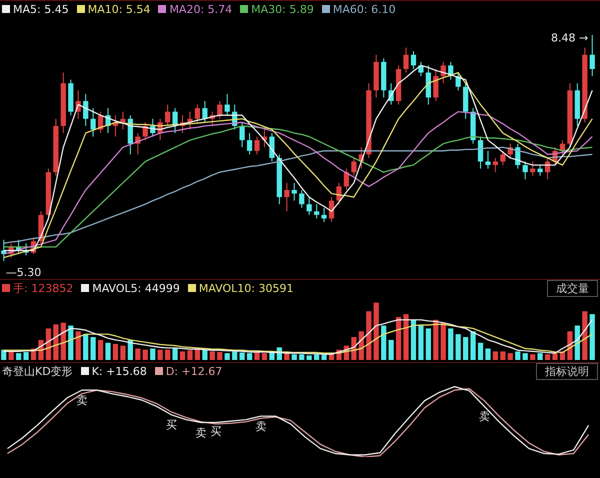 The height and width of the screenshot is (478, 600). I want to click on legend-label: MA60: 6.10, so click(364, 9).